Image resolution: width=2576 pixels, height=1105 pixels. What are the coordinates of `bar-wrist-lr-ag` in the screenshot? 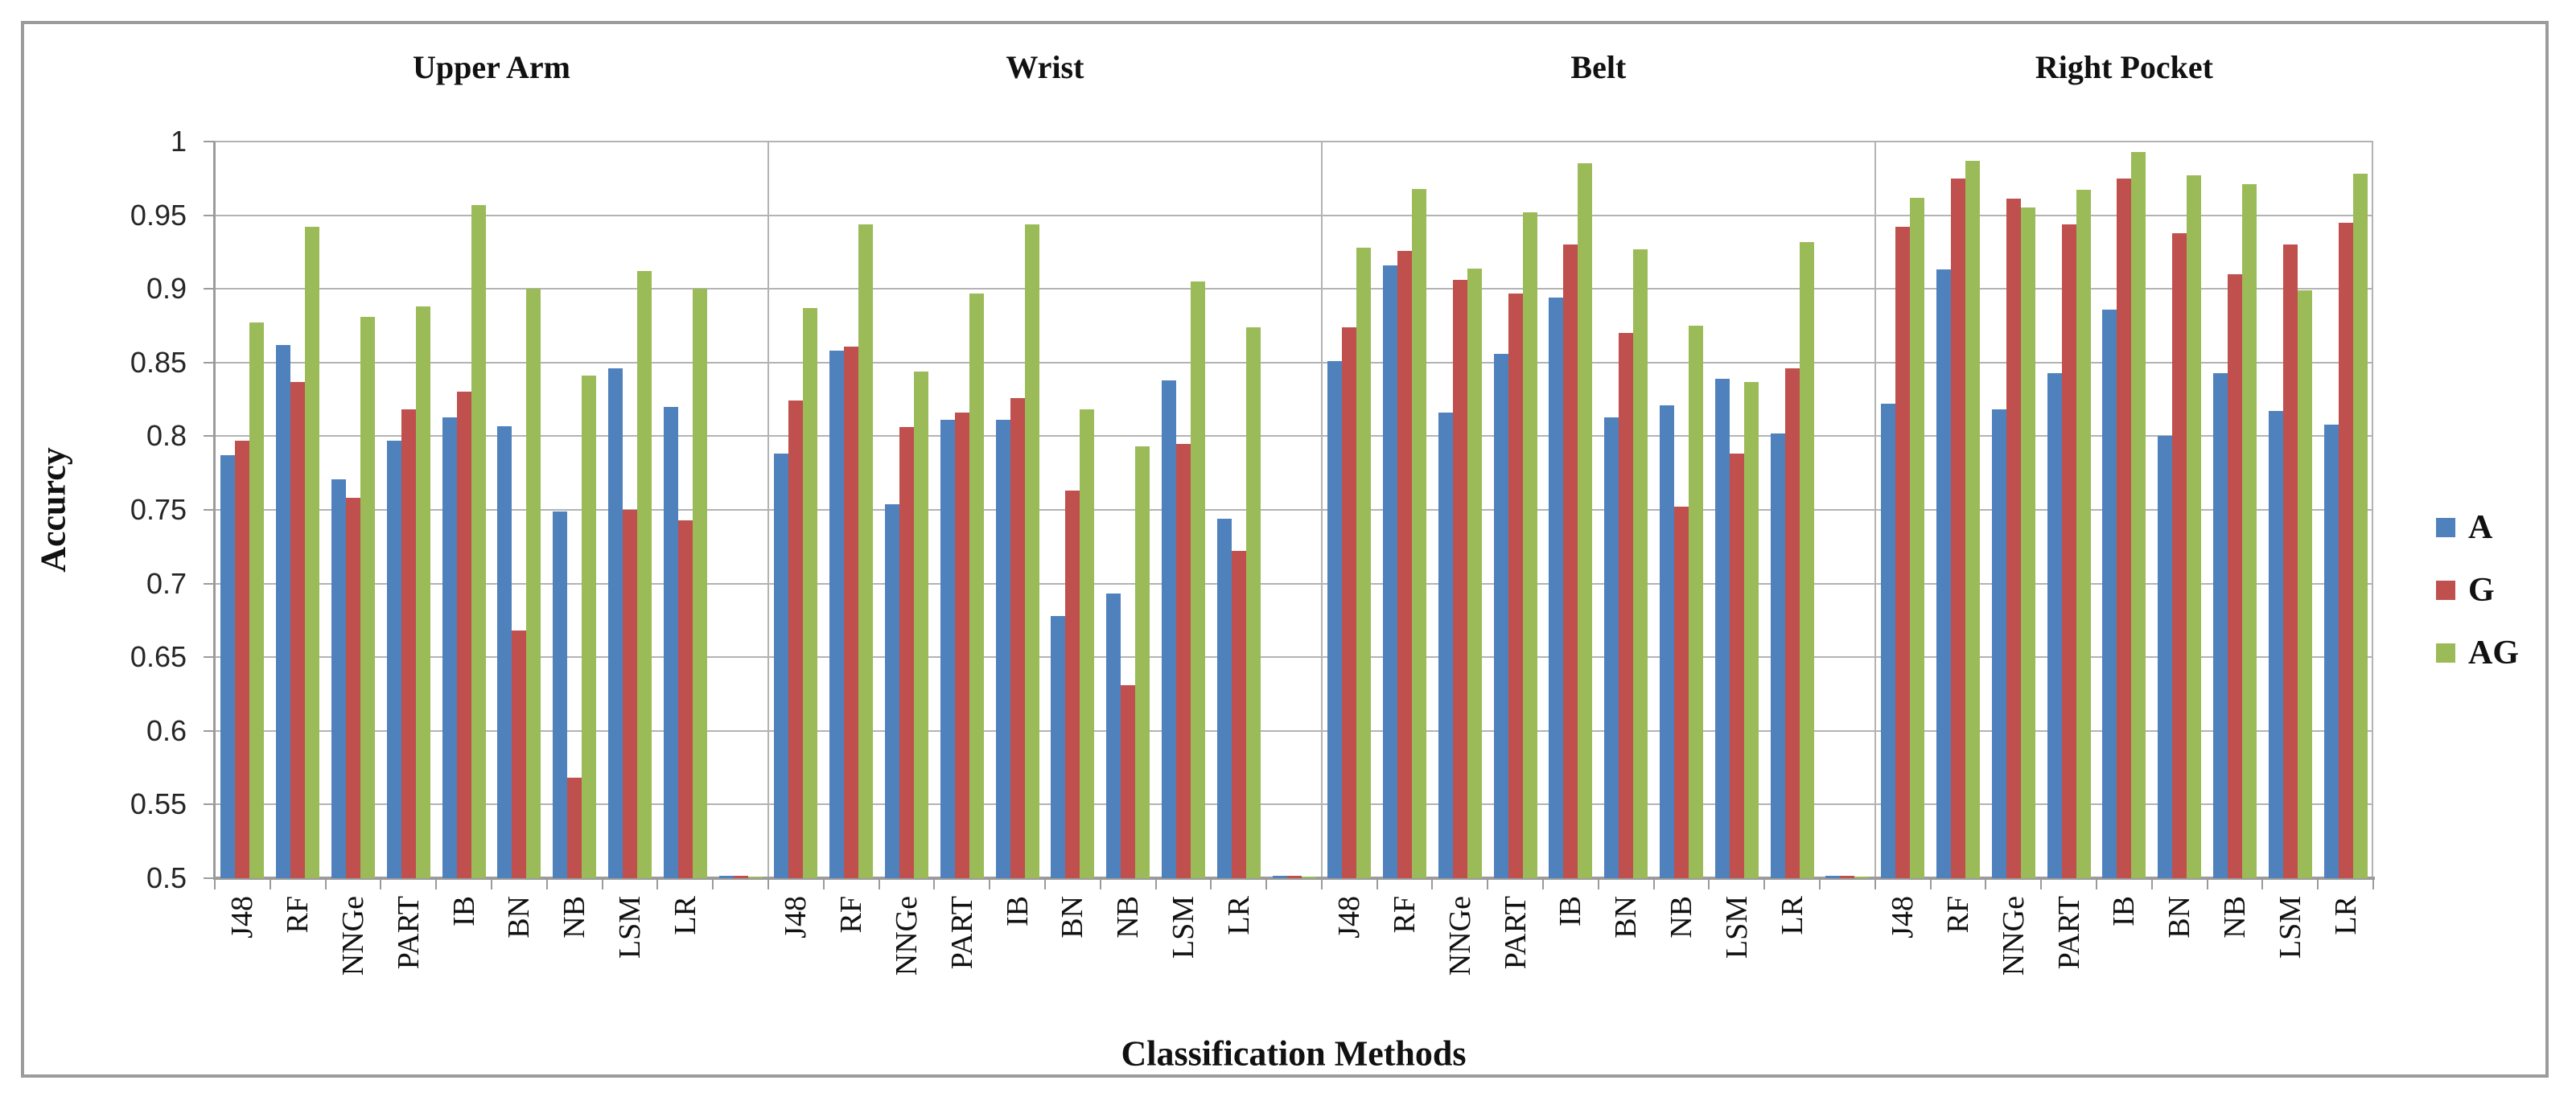 It's located at (1253, 602).